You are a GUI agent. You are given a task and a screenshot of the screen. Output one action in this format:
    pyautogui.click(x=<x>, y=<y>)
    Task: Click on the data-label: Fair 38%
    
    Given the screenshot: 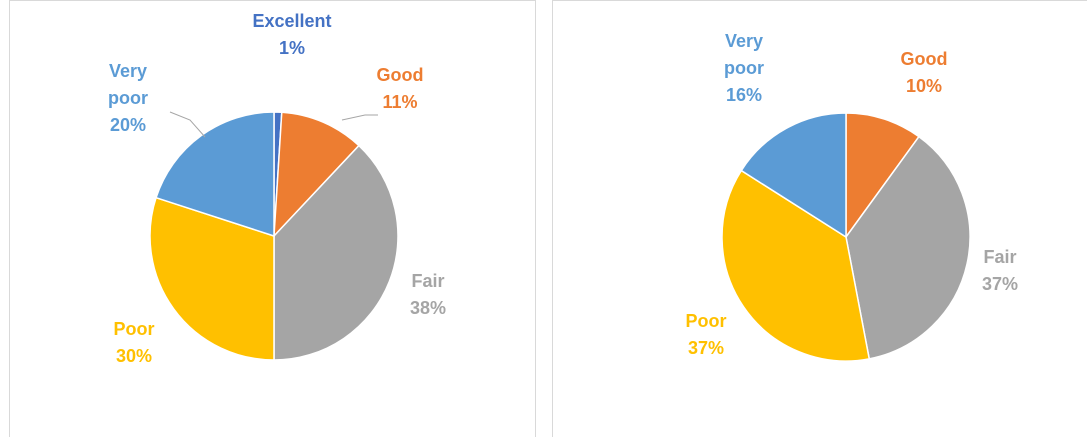 What is the action you would take?
    pyautogui.click(x=428, y=295)
    